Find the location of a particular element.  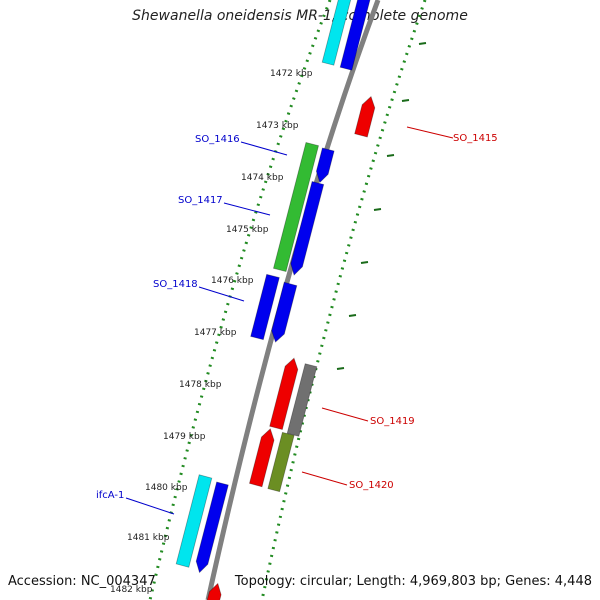

gene-so1418-a is located at coordinates (265, 307).